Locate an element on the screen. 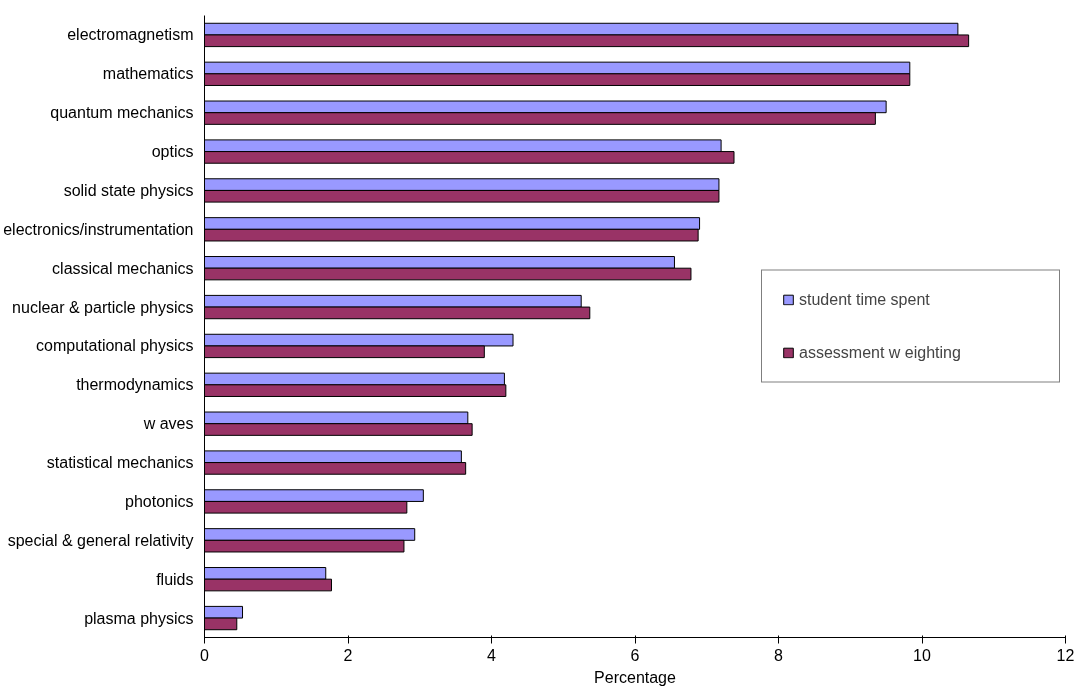 Image resolution: width=1083 pixels, height=691 pixels. x-tick-label: 2 is located at coordinates (348, 655).